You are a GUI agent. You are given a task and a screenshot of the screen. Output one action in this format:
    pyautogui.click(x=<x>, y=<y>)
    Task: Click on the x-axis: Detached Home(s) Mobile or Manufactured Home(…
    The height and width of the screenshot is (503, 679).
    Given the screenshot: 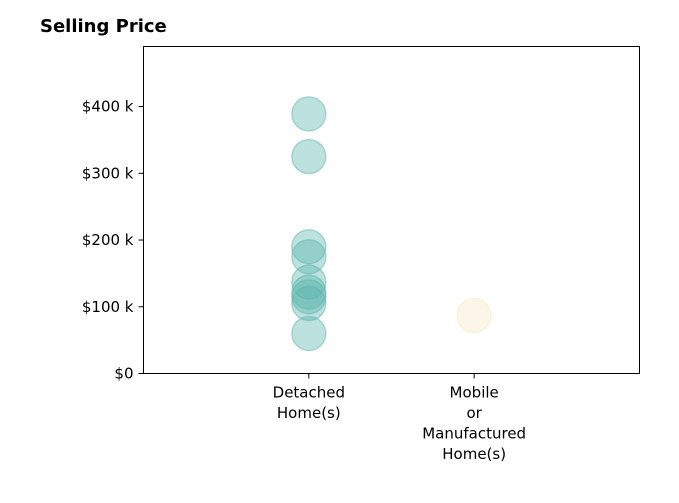 What is the action you would take?
    pyautogui.click(x=399, y=418)
    